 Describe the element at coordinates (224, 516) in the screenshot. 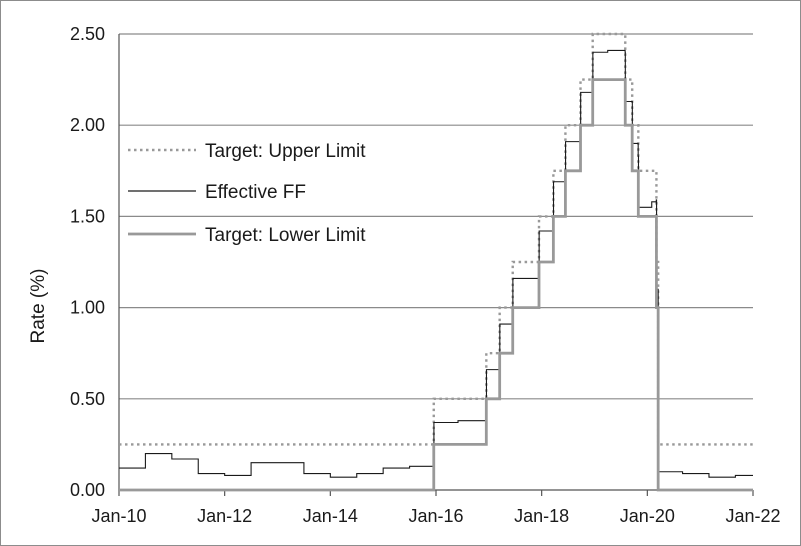

I see `x-tick-label: Jan-12` at that location.